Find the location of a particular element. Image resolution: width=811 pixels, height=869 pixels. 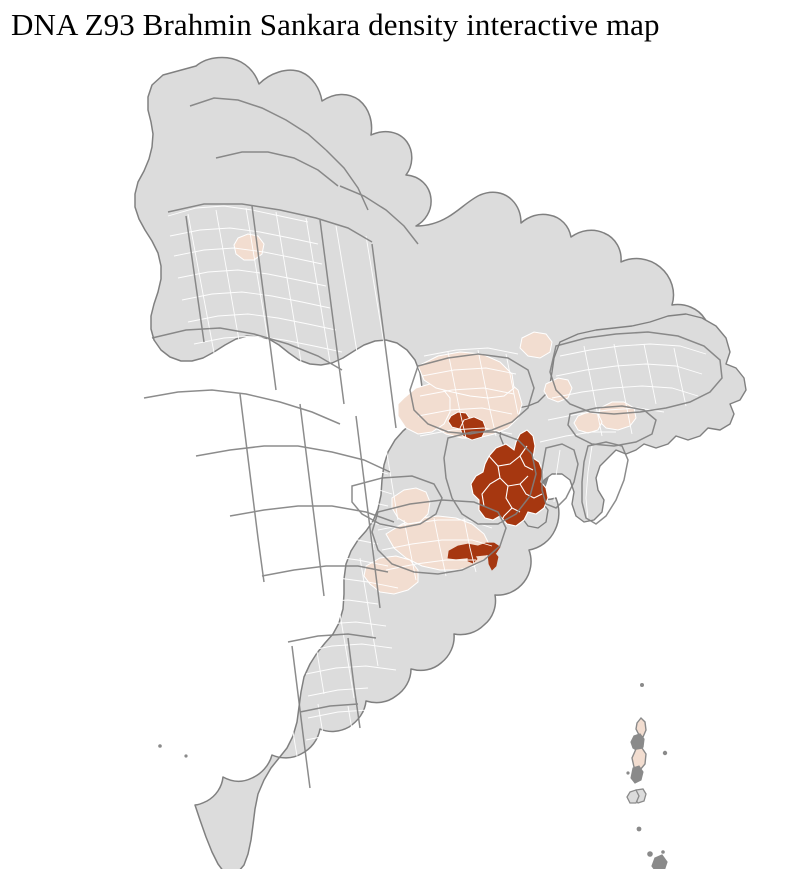

island-dot-lakshadweep is located at coordinates (160, 746).